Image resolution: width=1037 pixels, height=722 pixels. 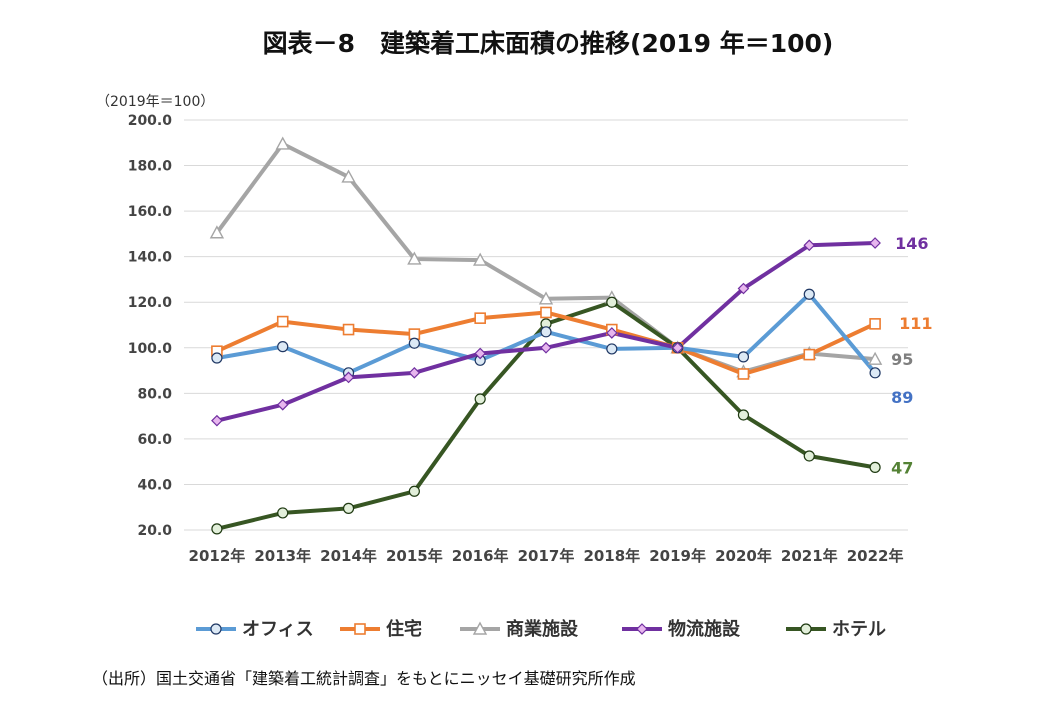 I want to click on x-category-label: 2015年, so click(x=414, y=556).